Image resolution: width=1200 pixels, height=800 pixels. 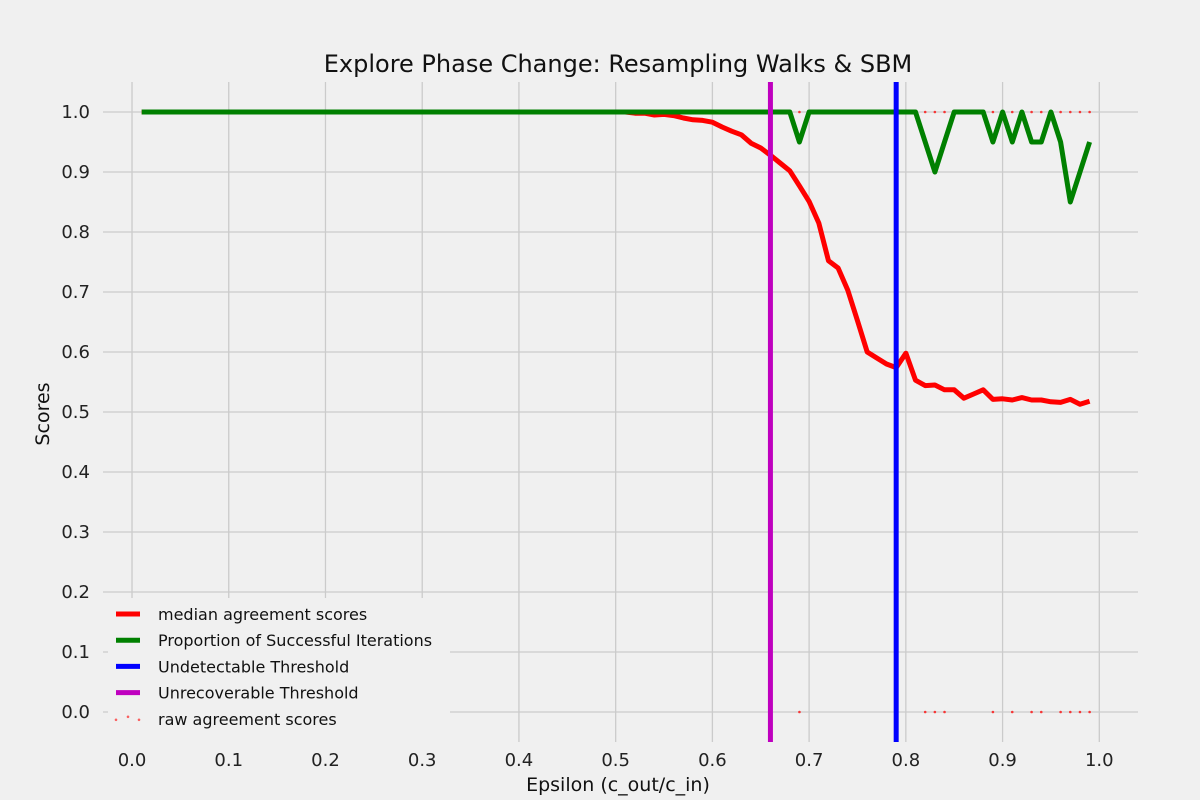 I want to click on y-tick-label: 0.1, so click(x=75, y=652).